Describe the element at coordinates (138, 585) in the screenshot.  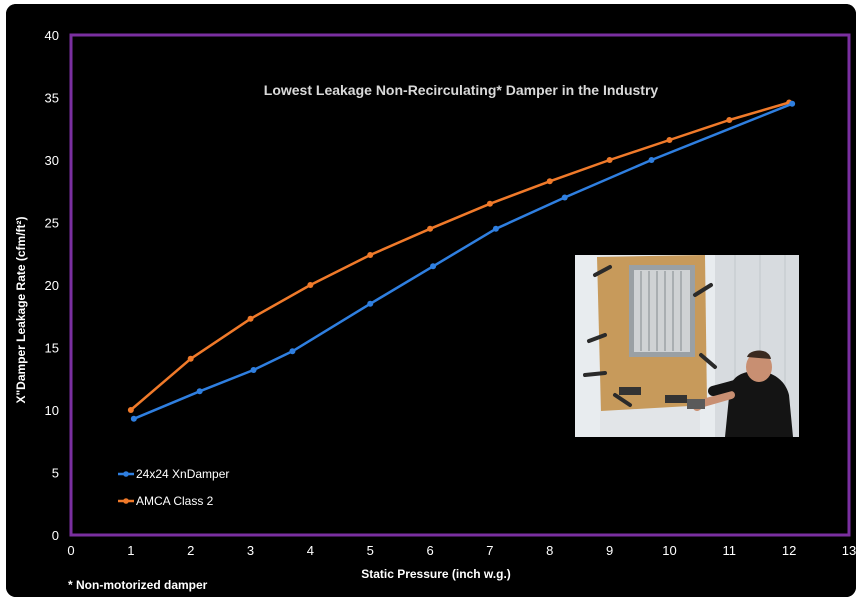
I see `footnote: * Non-motorized damper` at that location.